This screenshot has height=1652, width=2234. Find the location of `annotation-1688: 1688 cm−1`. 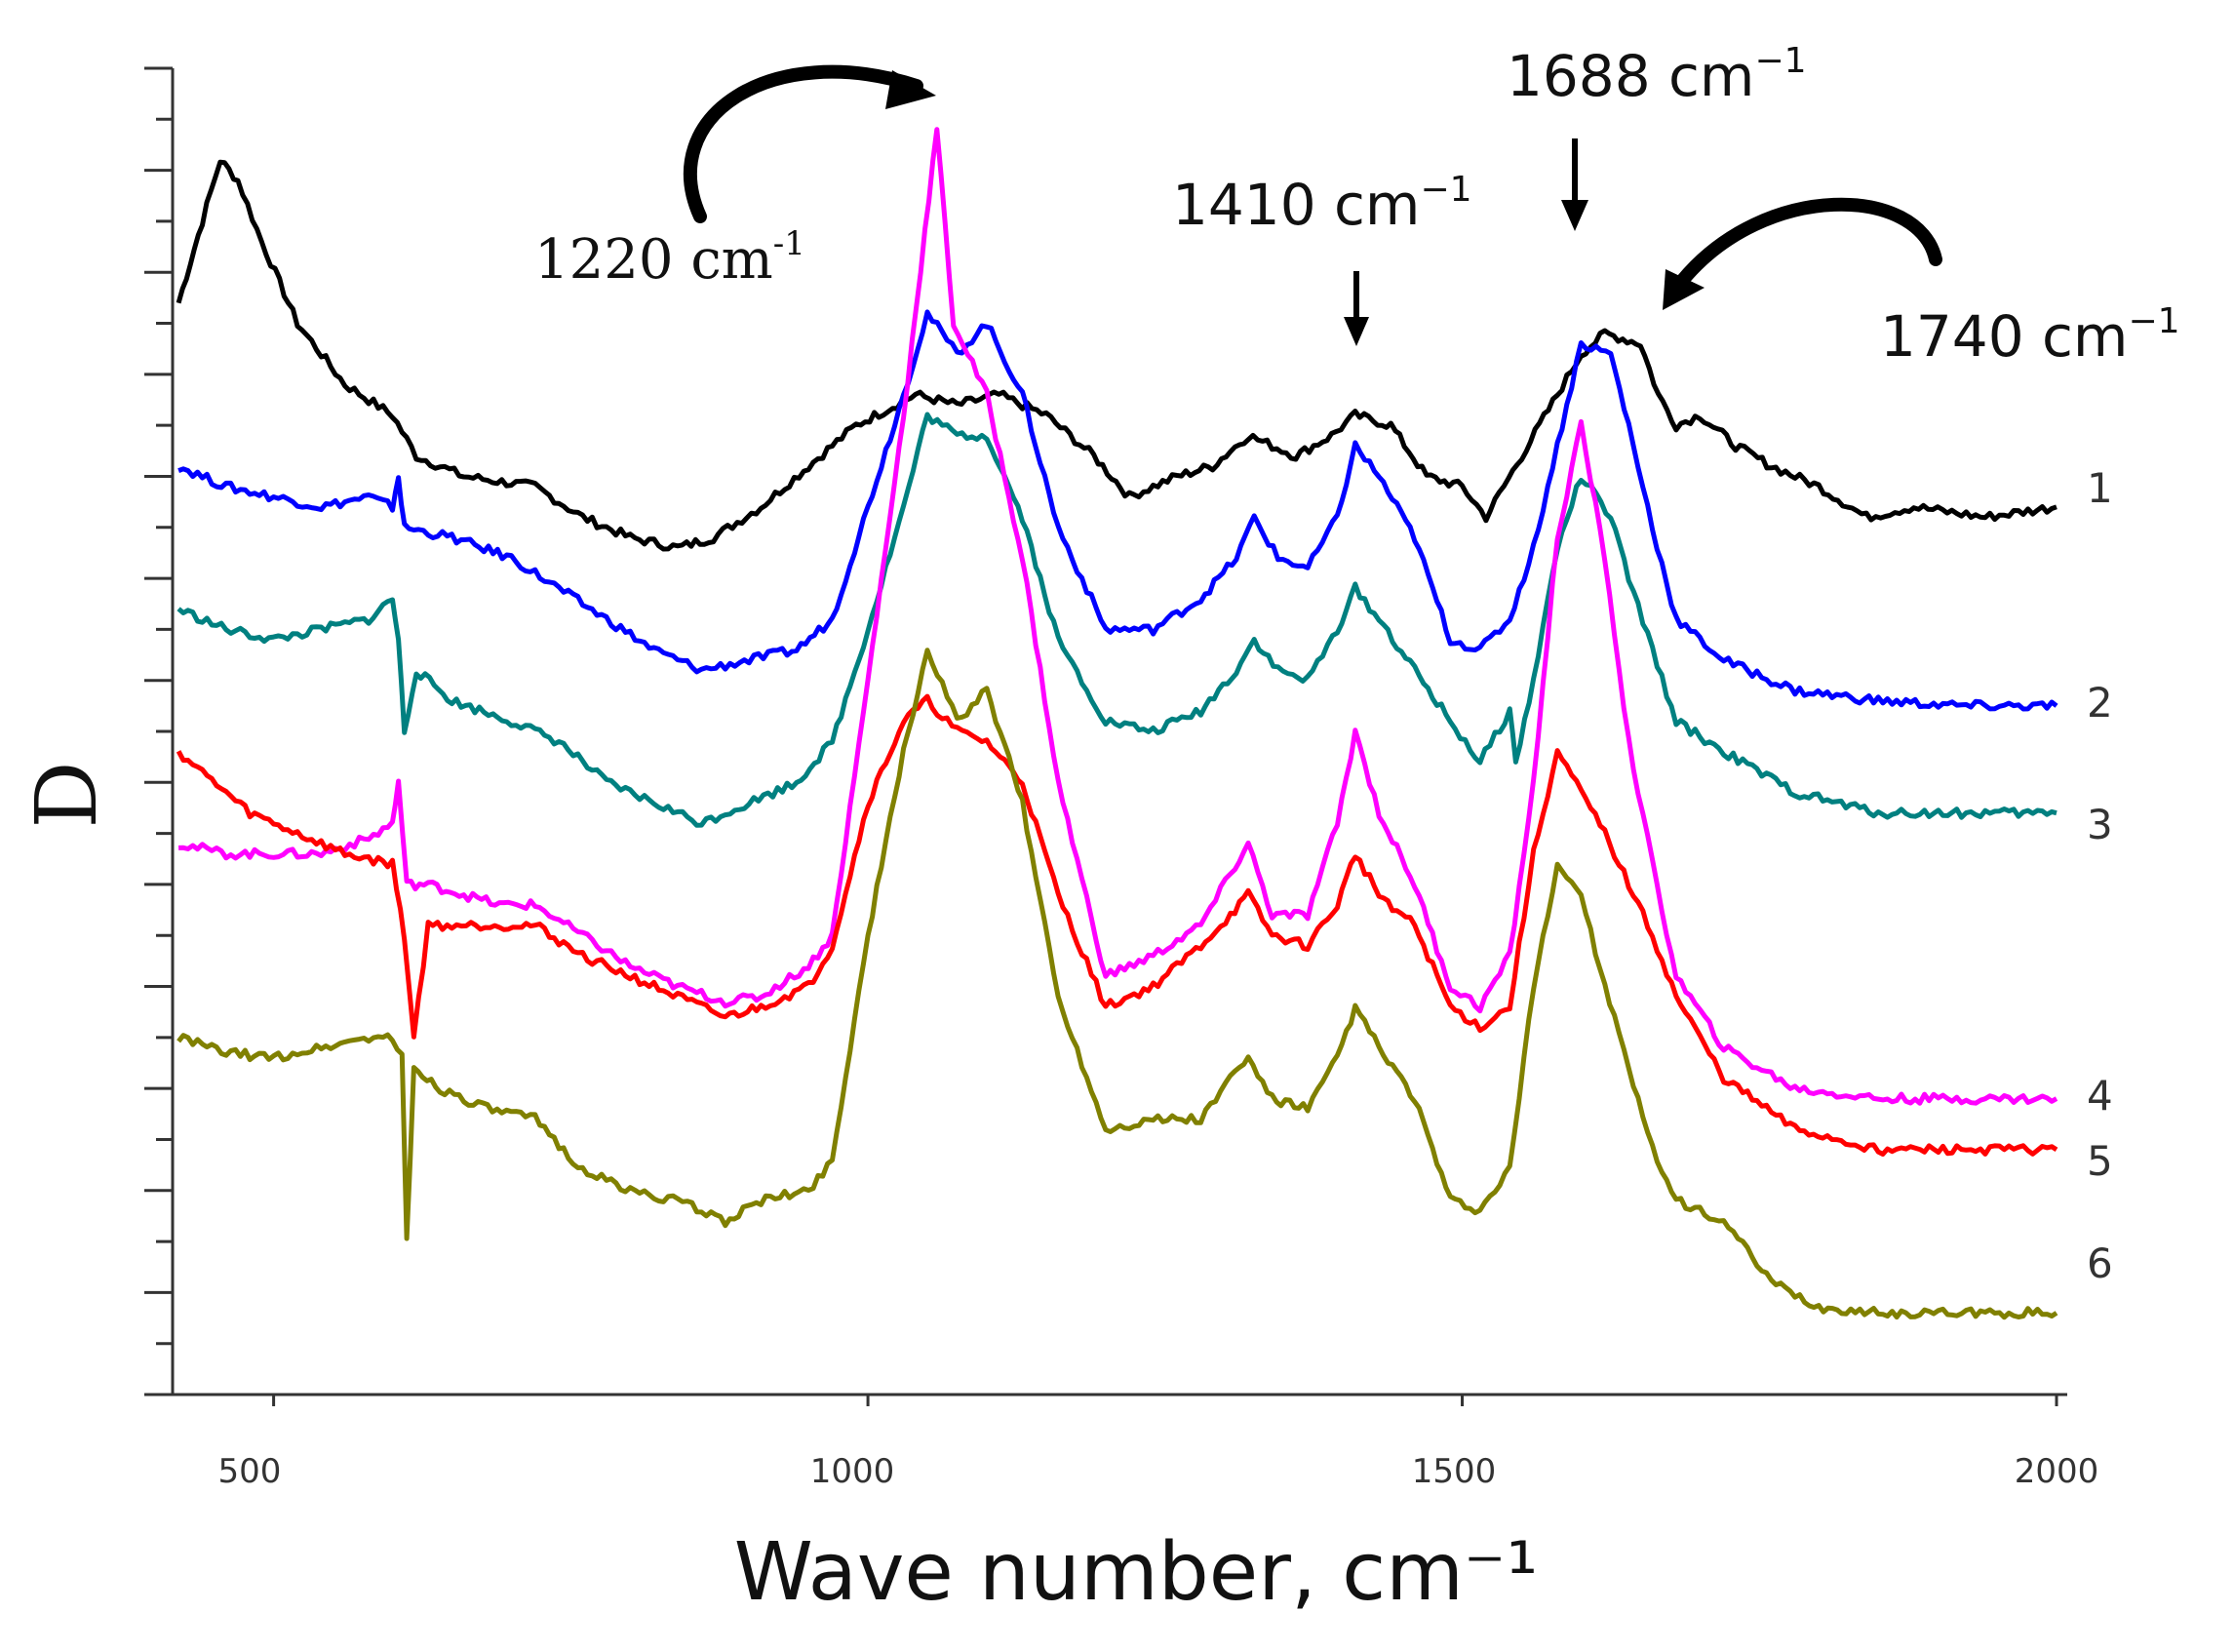

annotation-1688: 1688 cm−1 is located at coordinates (1657, 75).